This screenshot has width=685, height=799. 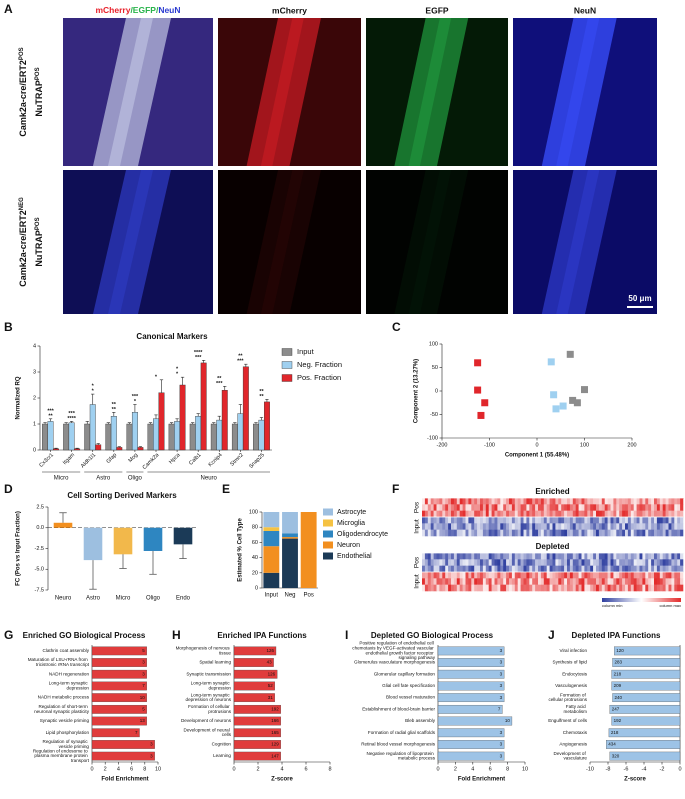 What do you see at coordinates (222, 744) in the screenshot?
I see `label-line: Cognition` at bounding box center [222, 744].